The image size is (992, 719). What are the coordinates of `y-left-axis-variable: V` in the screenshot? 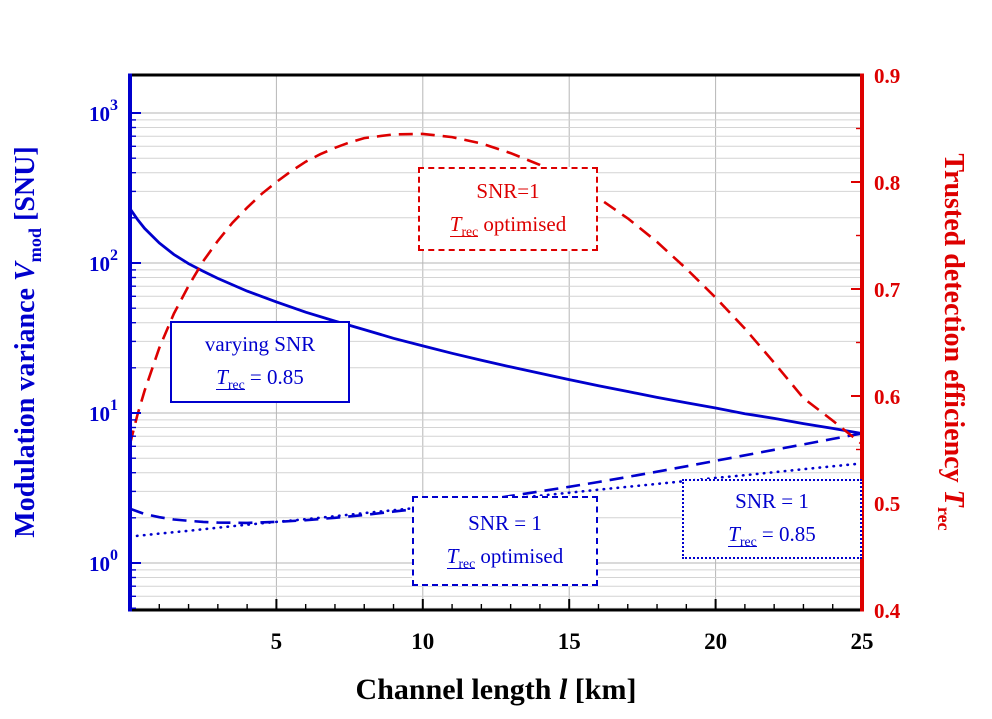 It's located at (26, 272).